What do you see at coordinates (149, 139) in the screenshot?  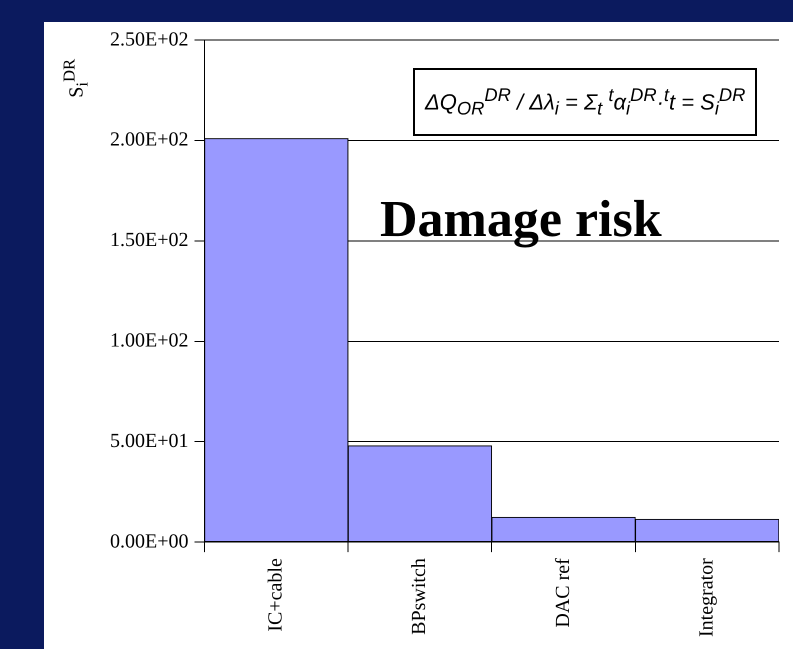 I see `y-tick-label: 2.00E+02` at bounding box center [149, 139].